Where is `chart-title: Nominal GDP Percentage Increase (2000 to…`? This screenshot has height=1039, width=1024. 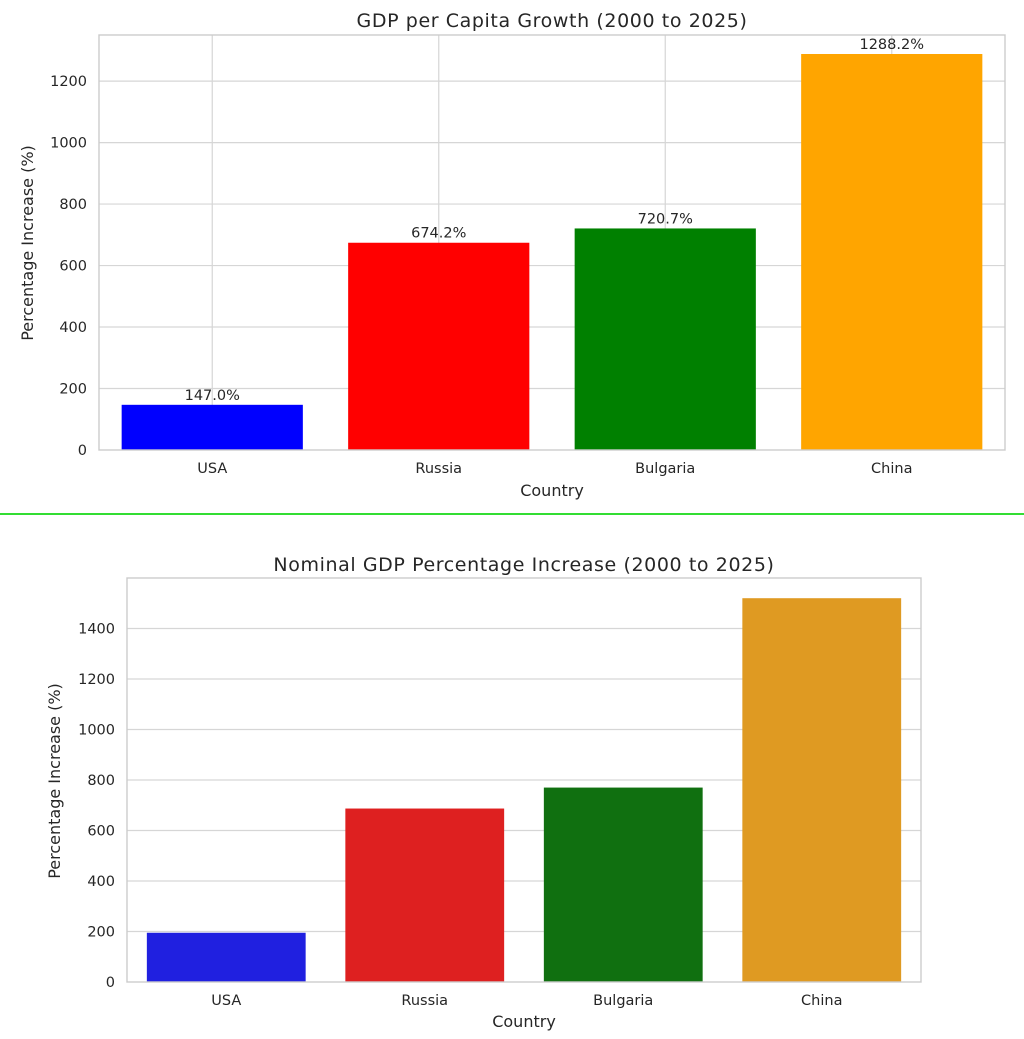 chart-title: Nominal GDP Percentage Increase (2000 to… is located at coordinates (523, 565).